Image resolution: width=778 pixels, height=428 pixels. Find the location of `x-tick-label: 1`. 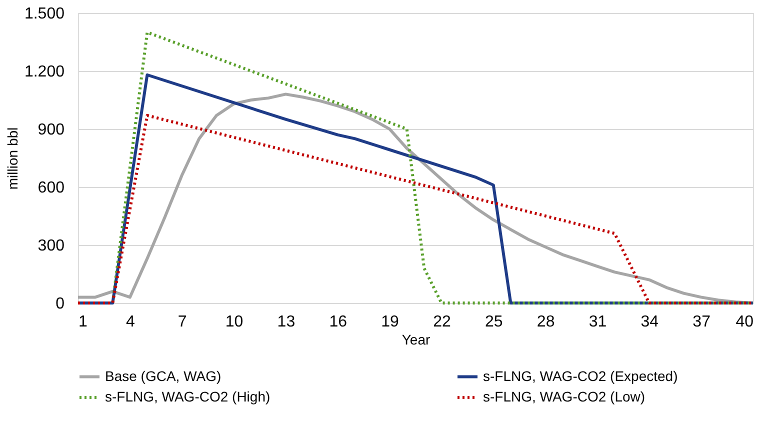

x-tick-label: 1 is located at coordinates (83, 322).